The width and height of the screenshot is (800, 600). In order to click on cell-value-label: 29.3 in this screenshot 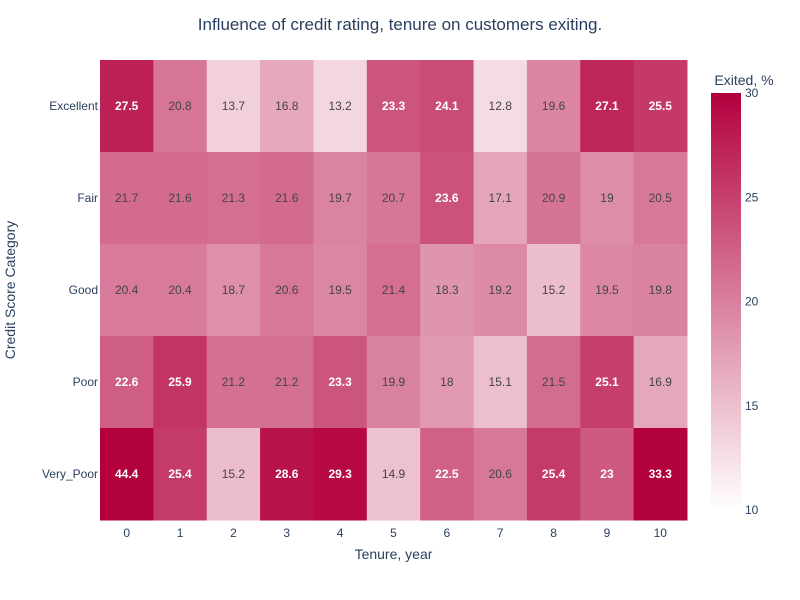, I will do `click(340, 474)`.